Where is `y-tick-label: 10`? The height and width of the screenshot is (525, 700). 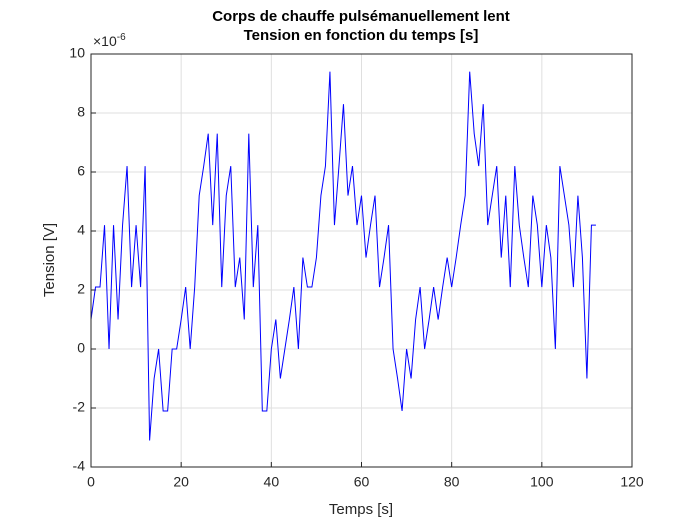
y-tick-label: 10 is located at coordinates (77, 53).